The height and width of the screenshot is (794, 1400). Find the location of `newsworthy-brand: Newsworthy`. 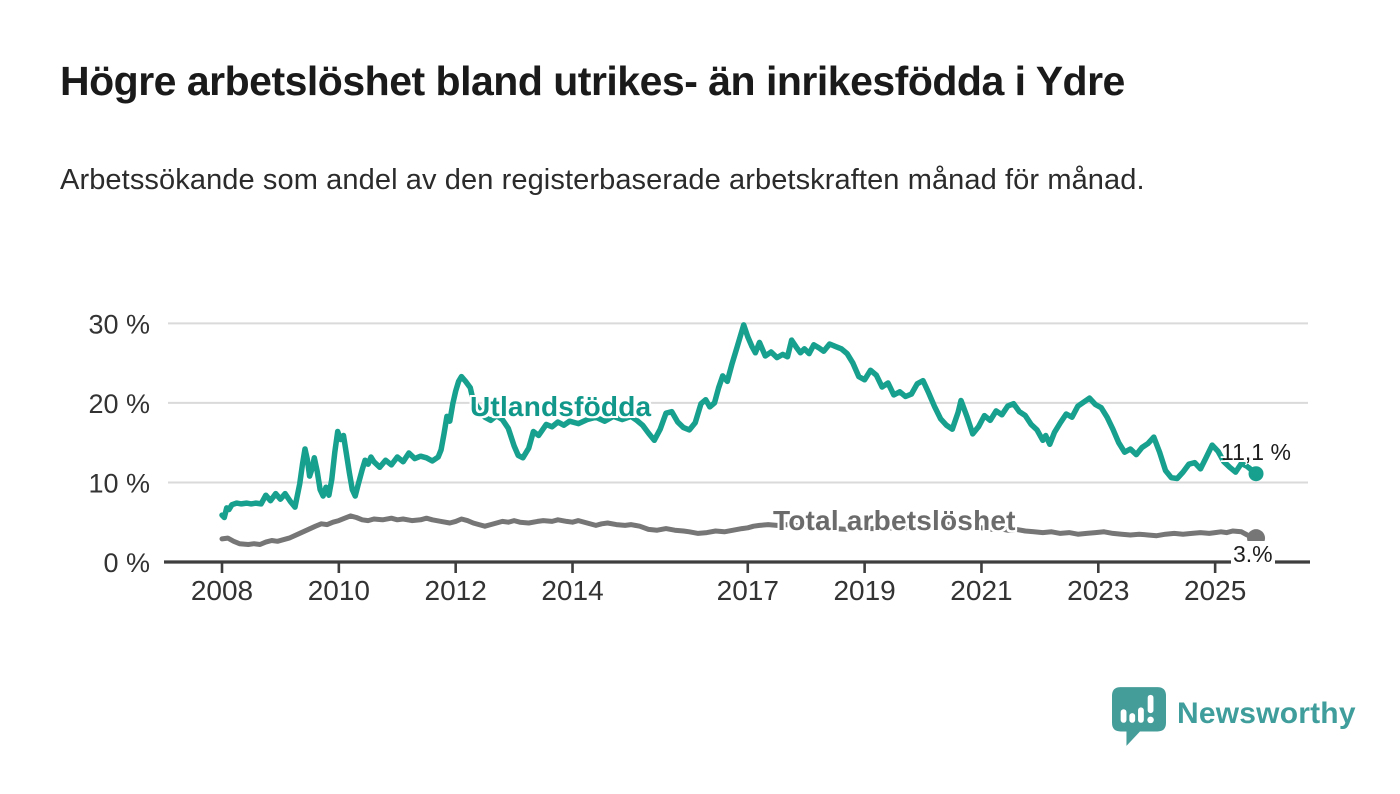

newsworthy-brand: Newsworthy is located at coordinates (1234, 717).